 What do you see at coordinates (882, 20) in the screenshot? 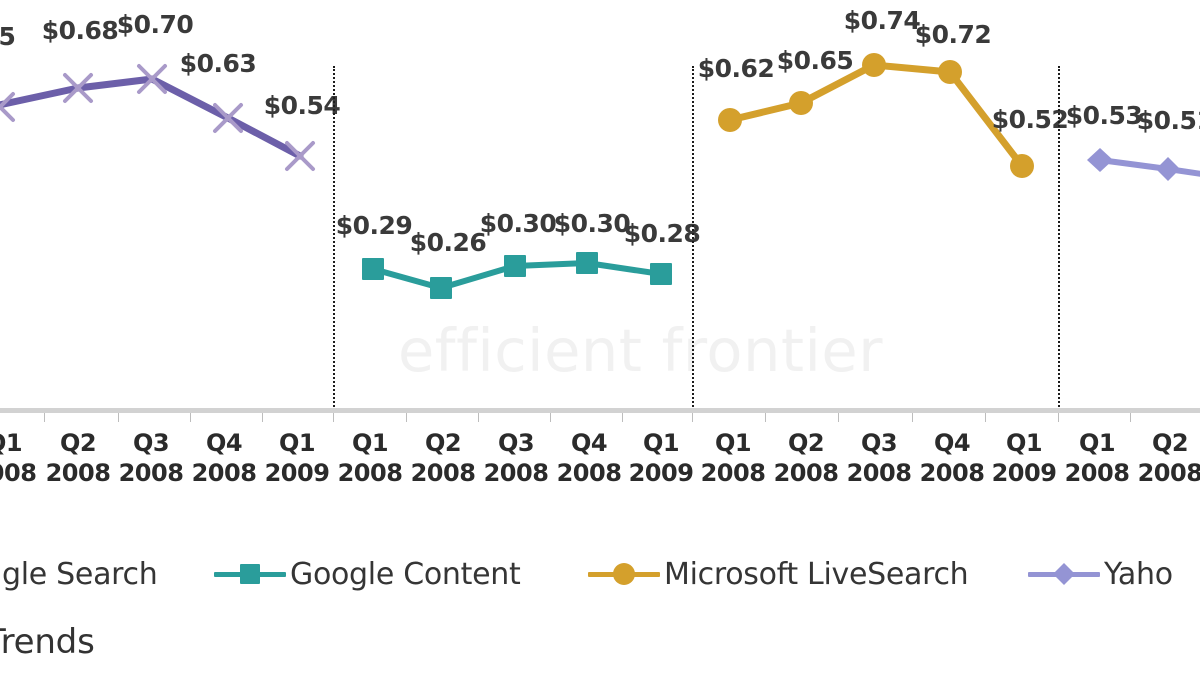
I see `data-label-microsoft-livesearch-q3-2008: $0.74` at bounding box center [882, 20].